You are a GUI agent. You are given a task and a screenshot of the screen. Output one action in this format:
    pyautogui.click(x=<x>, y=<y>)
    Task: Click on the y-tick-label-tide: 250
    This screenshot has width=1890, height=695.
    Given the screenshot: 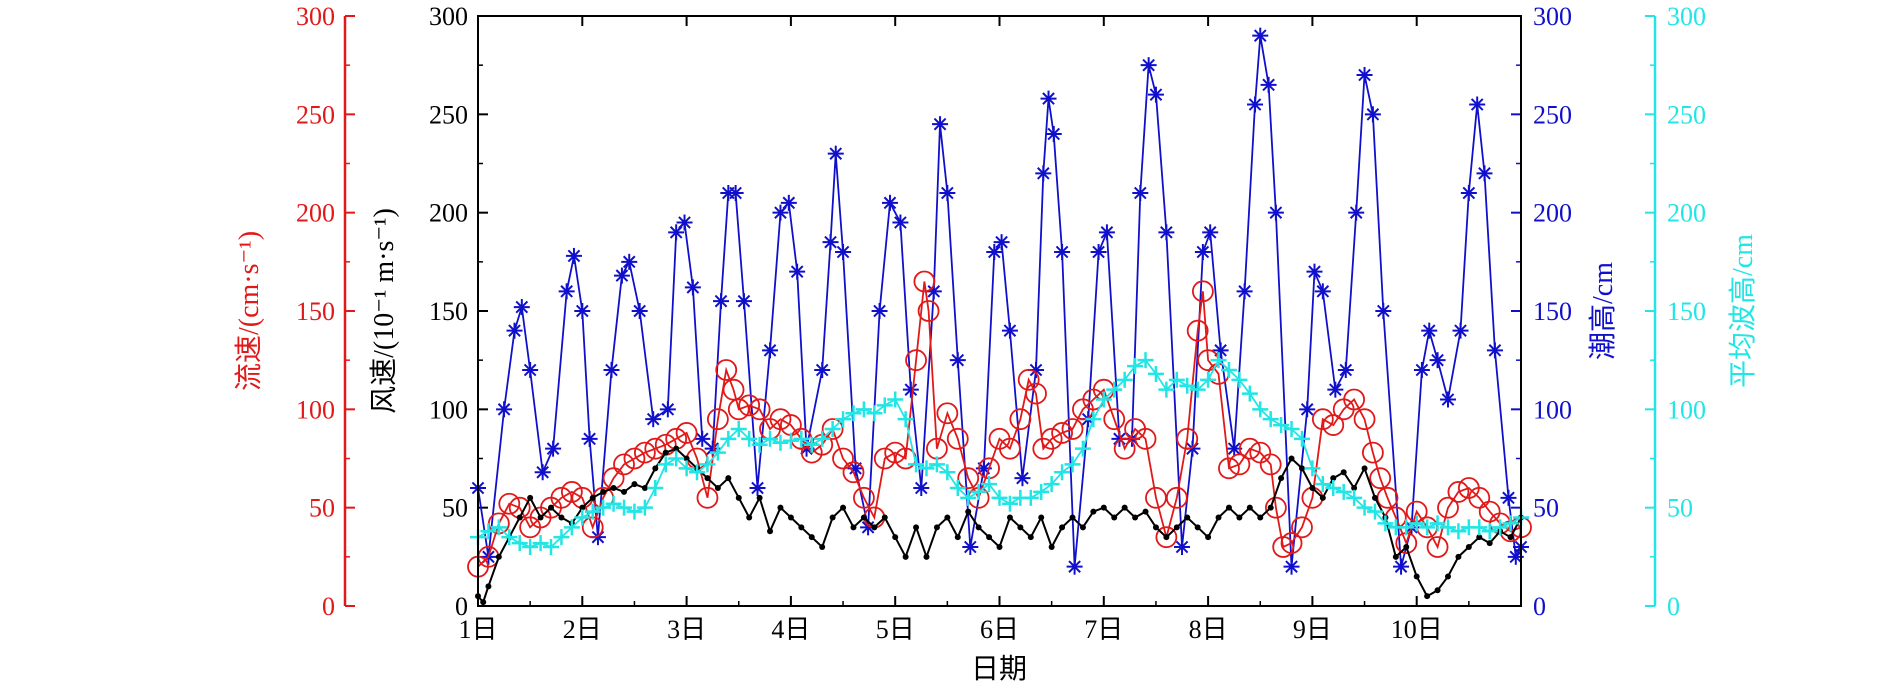 What is the action you would take?
    pyautogui.click(x=1552, y=114)
    